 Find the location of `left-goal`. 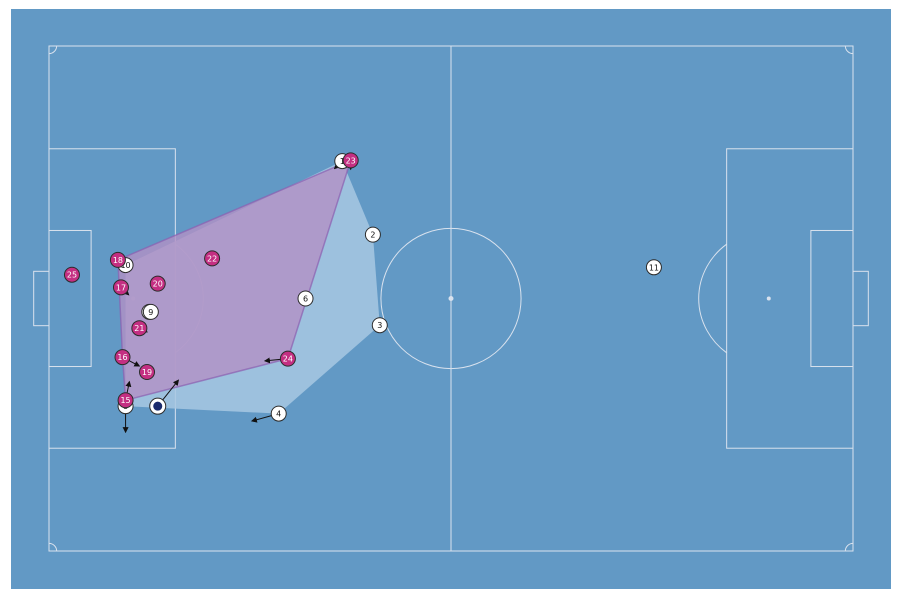

left-goal is located at coordinates (41, 298).